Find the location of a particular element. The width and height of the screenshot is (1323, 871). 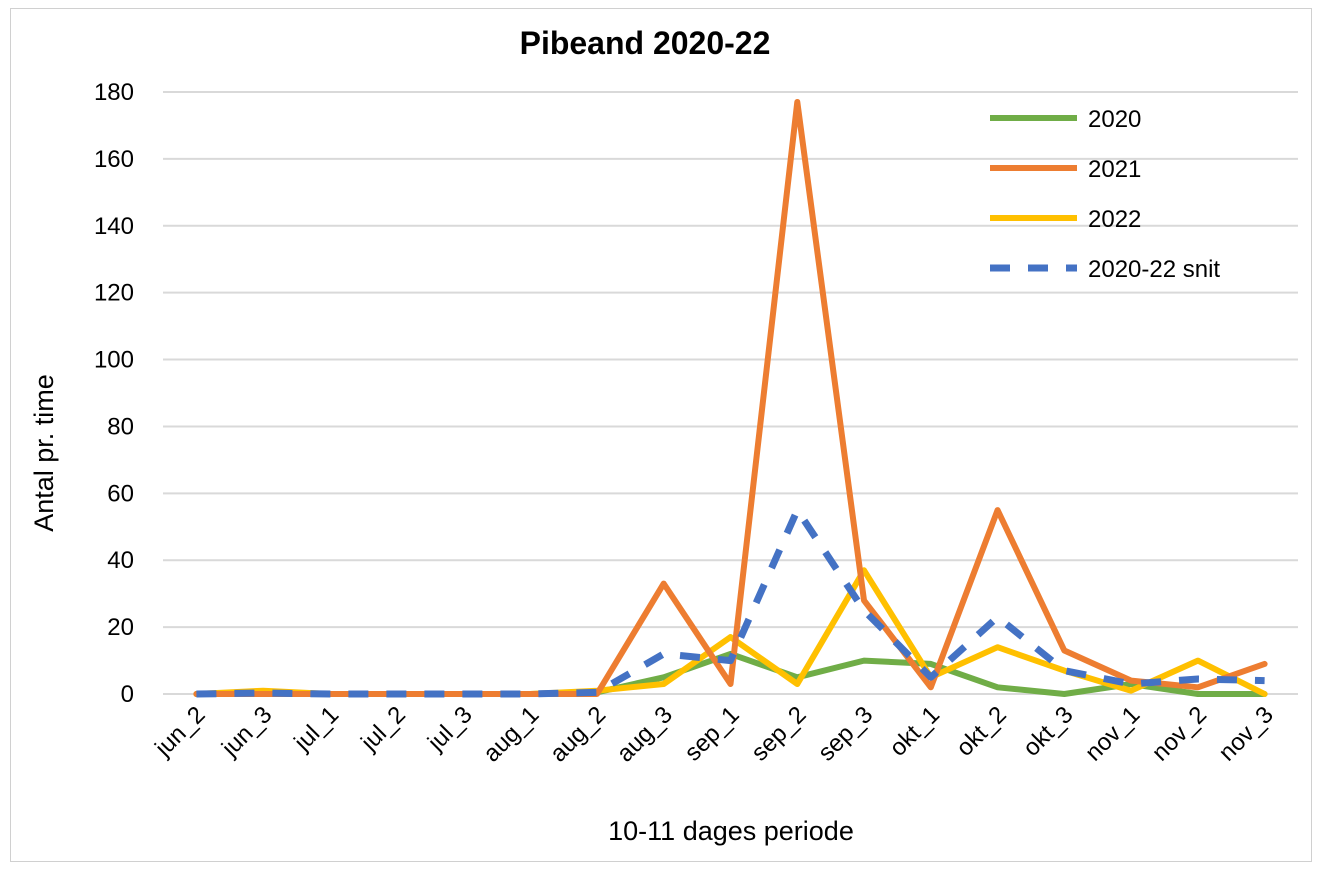

y-tick-label: 120 is located at coordinates (114, 293).